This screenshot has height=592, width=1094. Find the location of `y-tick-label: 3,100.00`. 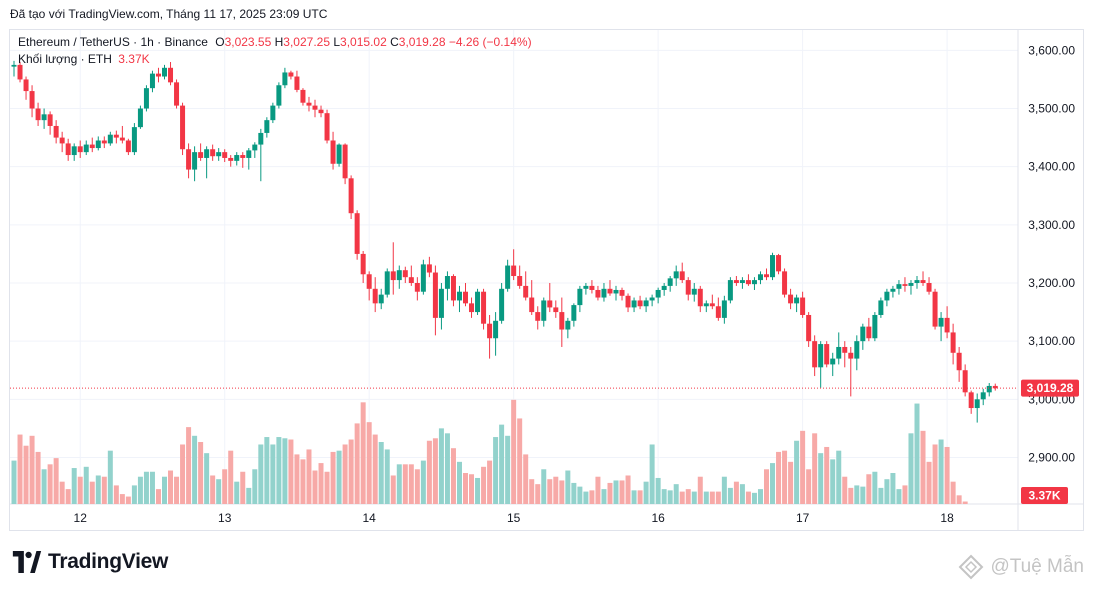

y-tick-label: 3,100.00 is located at coordinates (1051, 341).